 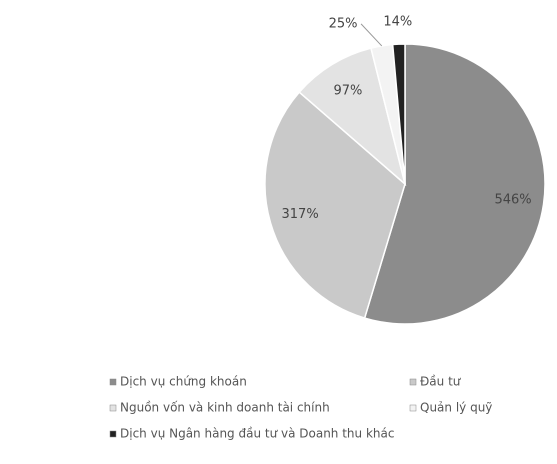 What do you see at coordinates (456, 408) in the screenshot?
I see `legend-label: Quản lý quỹ` at bounding box center [456, 408].